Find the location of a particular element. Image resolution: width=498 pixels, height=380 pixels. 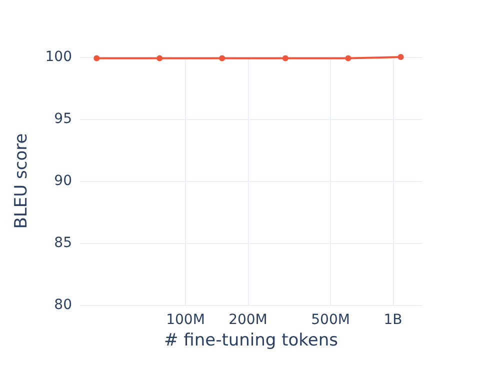

y-tick-label: 100 is located at coordinates (58, 57).